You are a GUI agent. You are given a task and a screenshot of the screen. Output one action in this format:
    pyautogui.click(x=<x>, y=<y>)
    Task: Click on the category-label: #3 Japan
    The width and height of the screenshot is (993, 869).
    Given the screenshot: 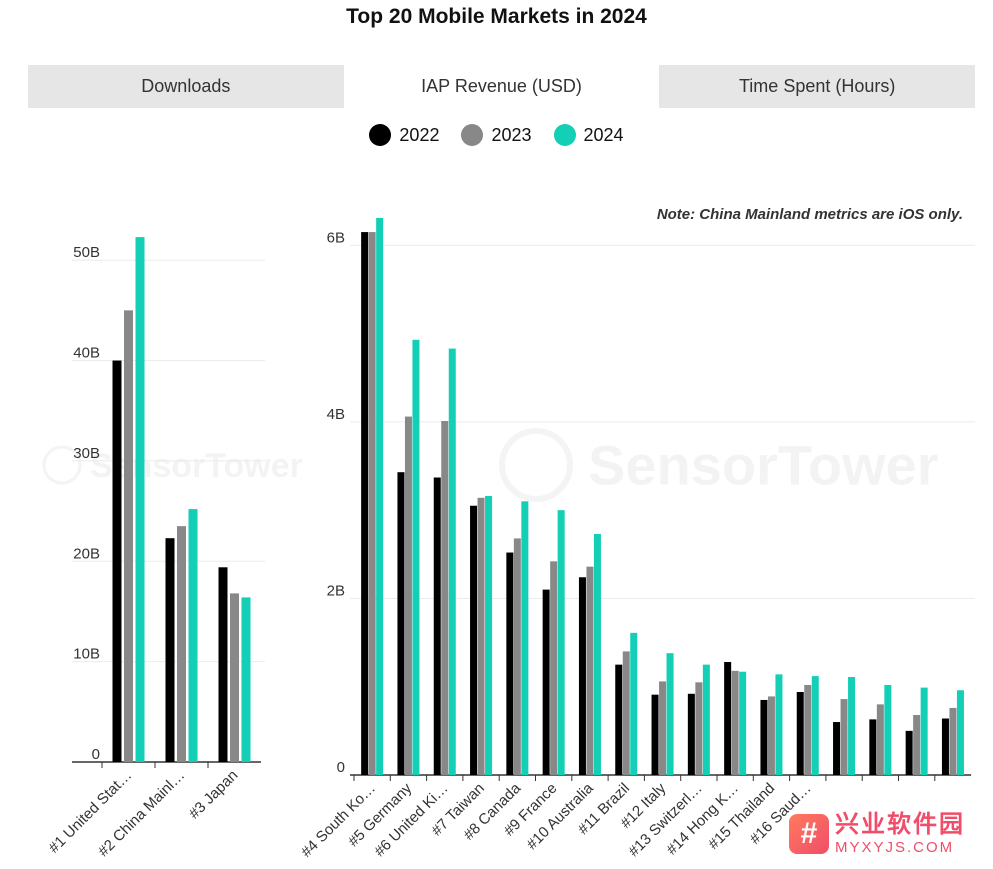 What is the action you would take?
    pyautogui.click(x=214, y=795)
    